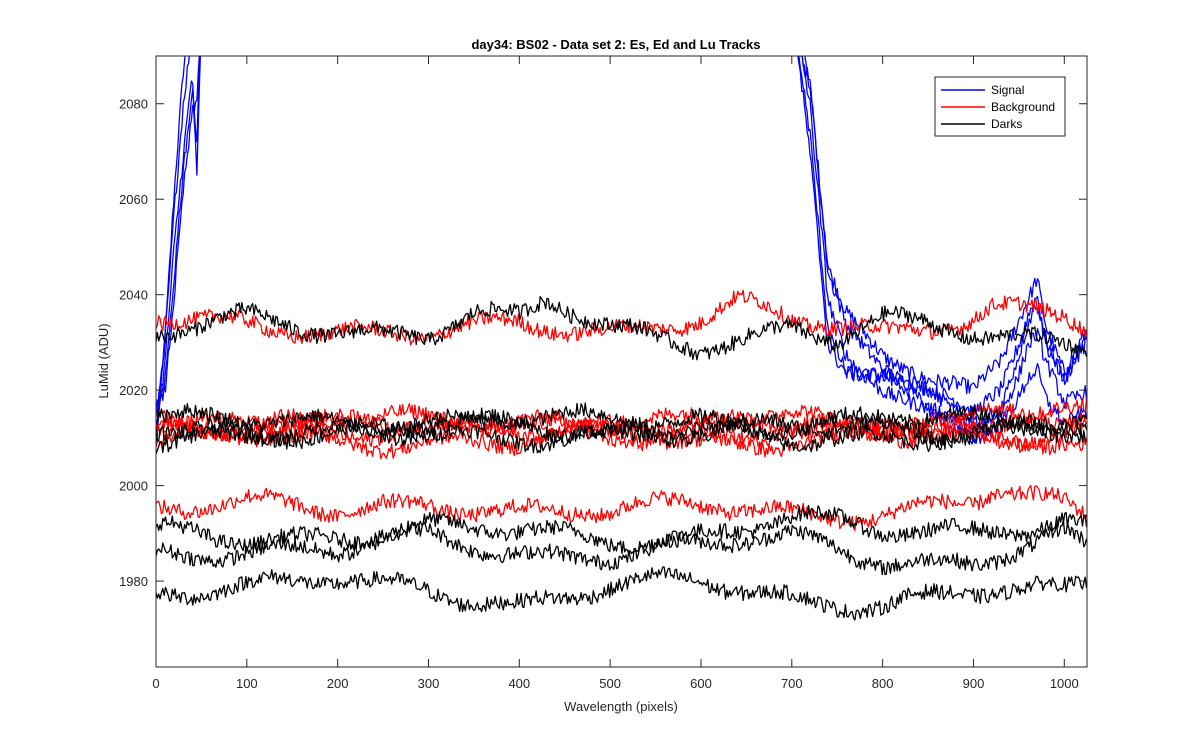 The height and width of the screenshot is (750, 1200). Describe the element at coordinates (133, 390) in the screenshot. I see `y-tick-label: 2020` at that location.